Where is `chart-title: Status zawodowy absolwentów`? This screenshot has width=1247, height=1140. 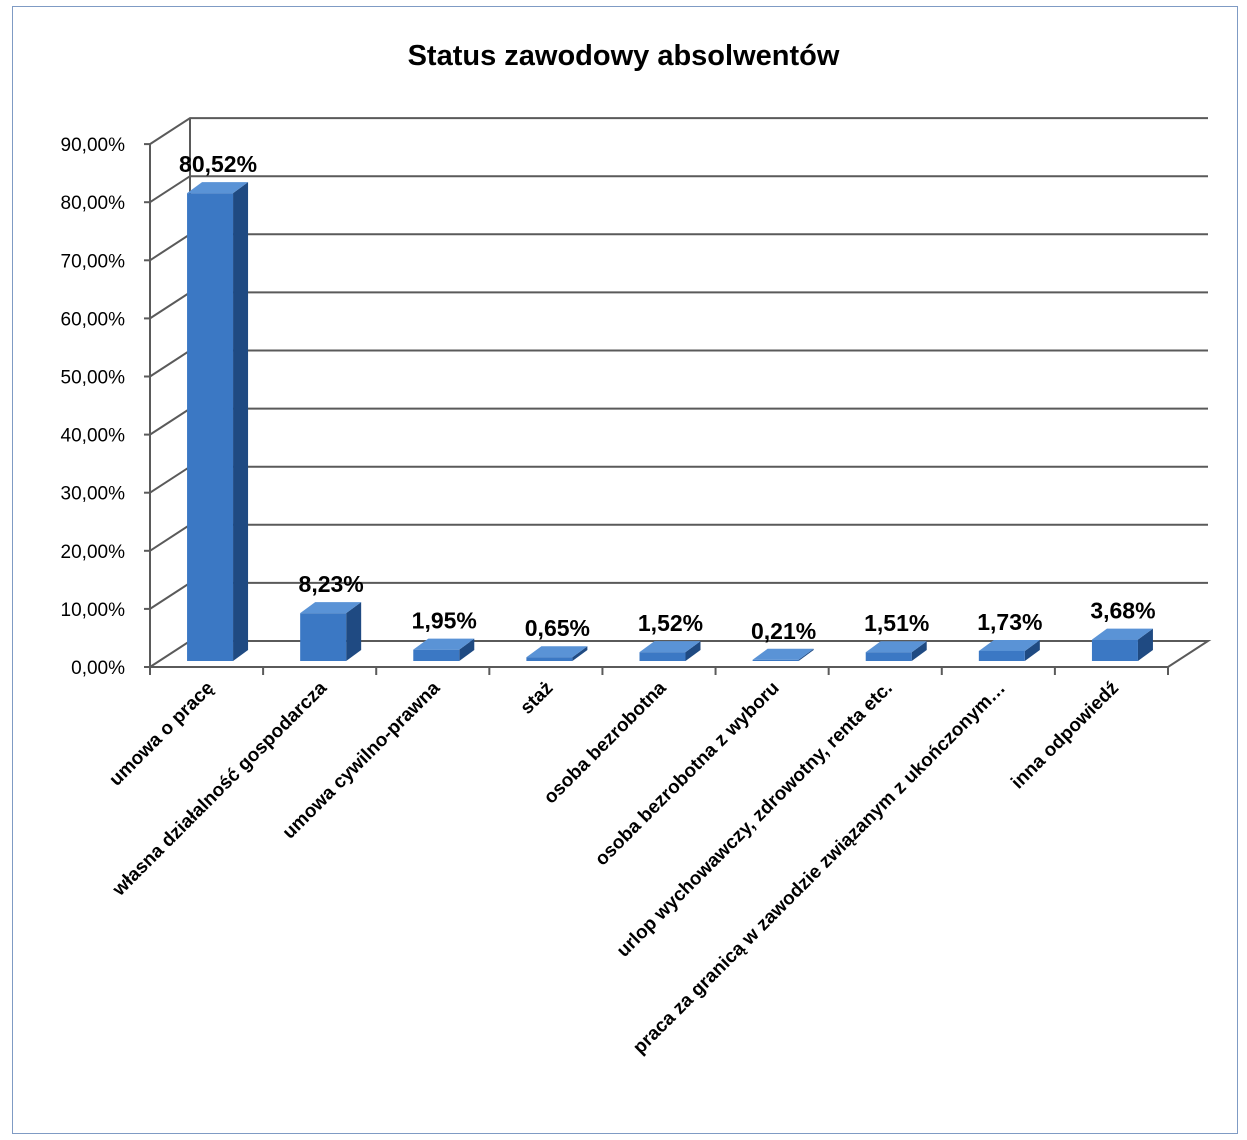
chart-title: Status zawodowy absolwentów is located at coordinates (623, 56).